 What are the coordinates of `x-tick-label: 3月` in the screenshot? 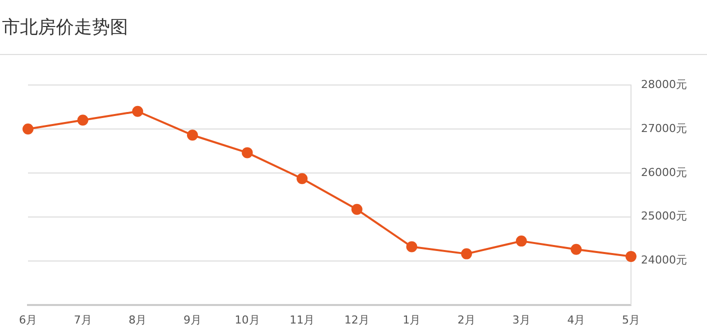 It's located at (521, 319).